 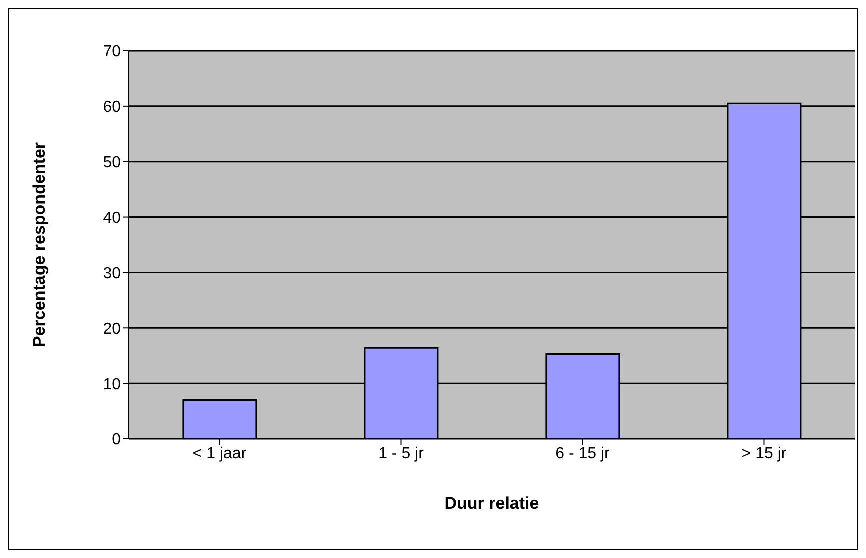 I want to click on y-tick-label: 50, so click(x=112, y=163).